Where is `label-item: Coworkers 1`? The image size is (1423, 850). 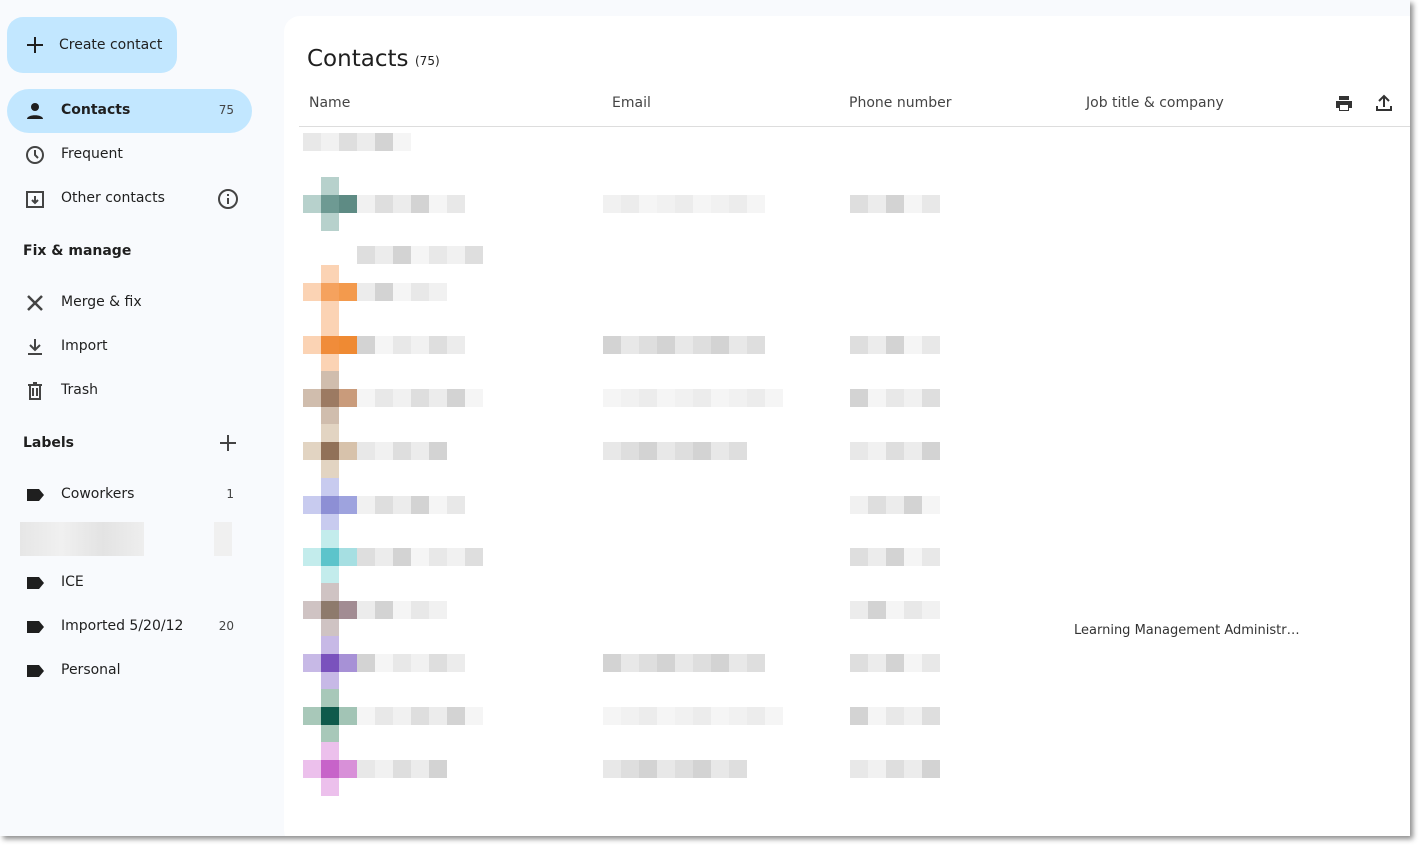 label-item: Coworkers 1 is located at coordinates (129, 495).